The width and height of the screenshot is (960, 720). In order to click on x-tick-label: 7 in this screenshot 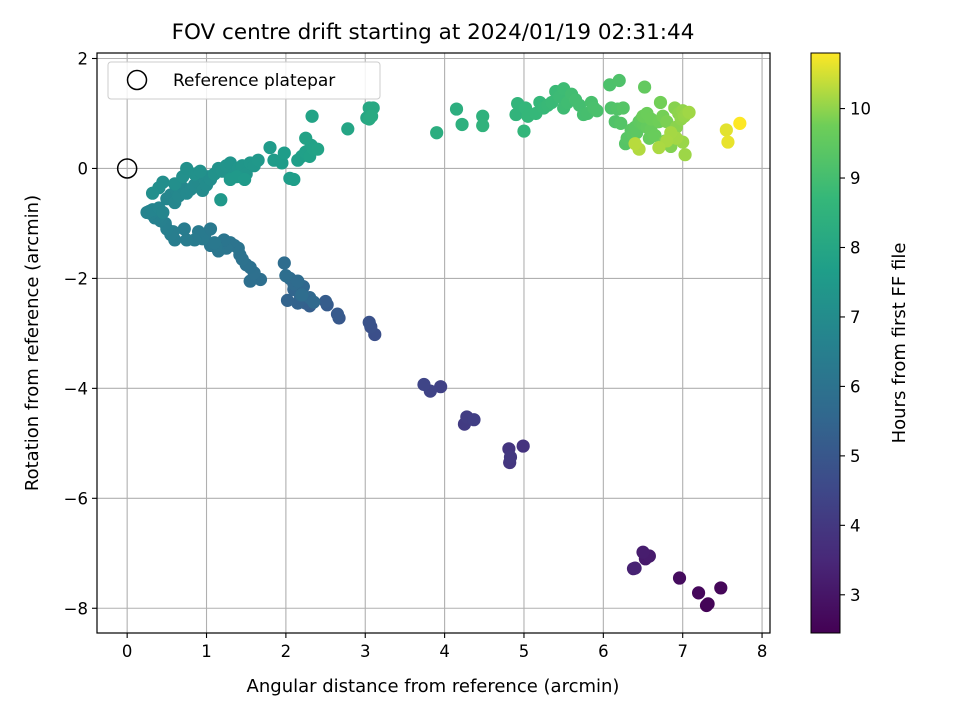, I will do `click(682, 651)`.